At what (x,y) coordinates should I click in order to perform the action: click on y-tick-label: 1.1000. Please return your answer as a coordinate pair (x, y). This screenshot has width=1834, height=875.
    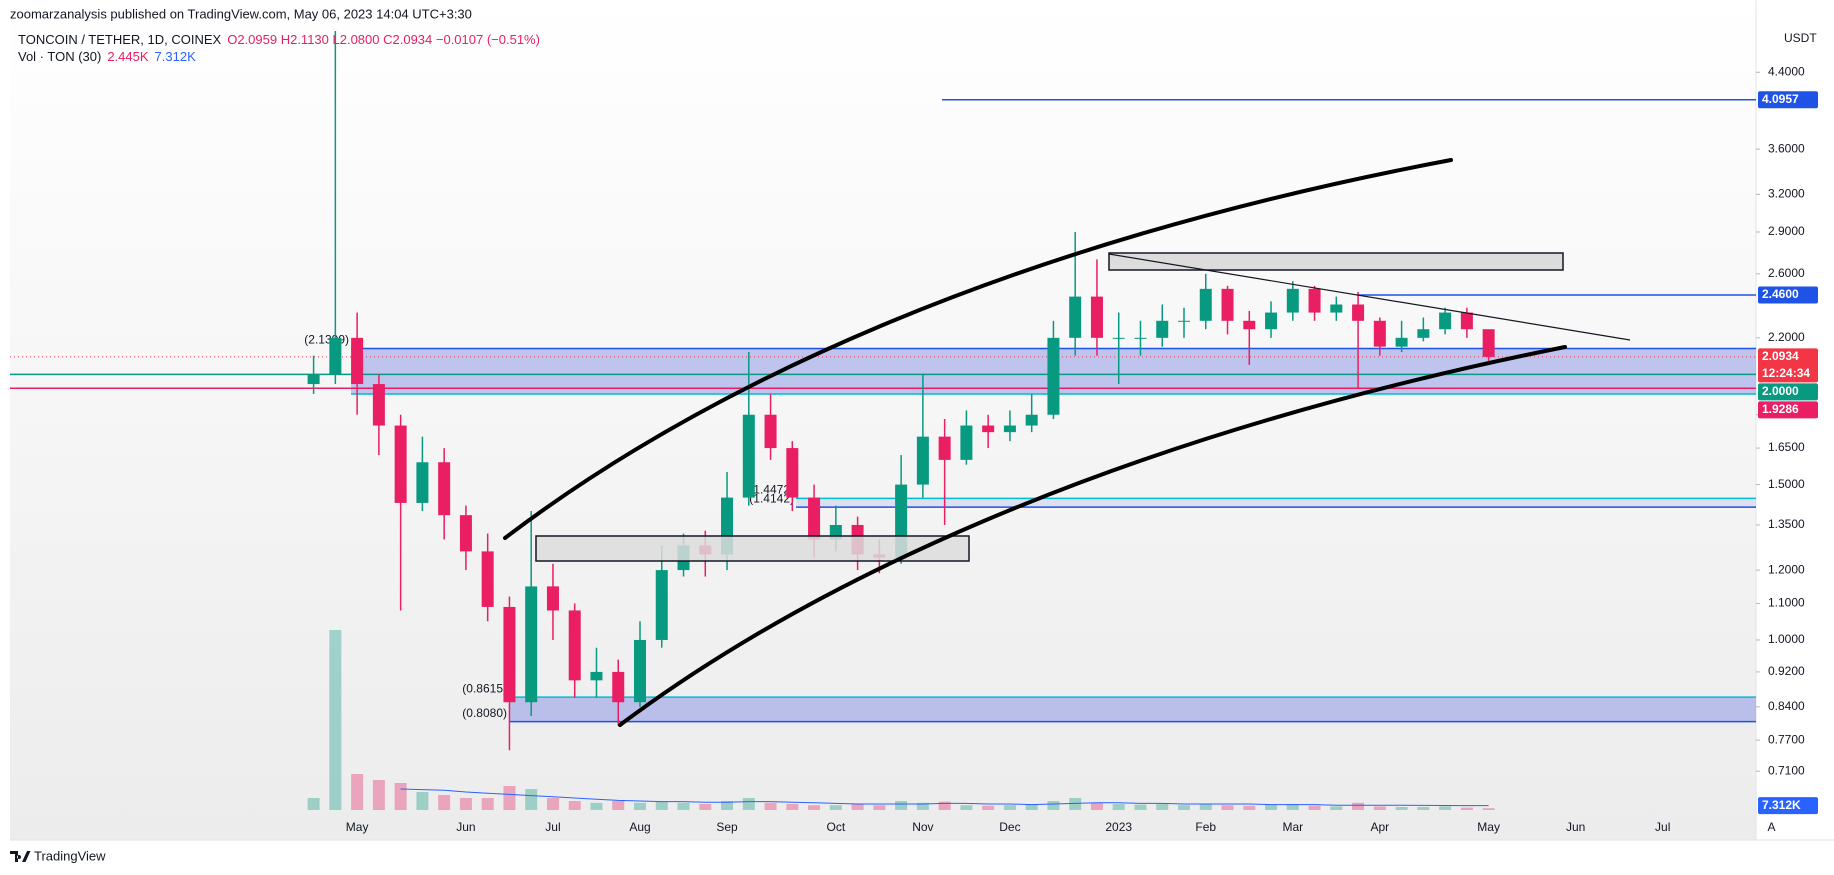
    Looking at the image, I should click on (1786, 603).